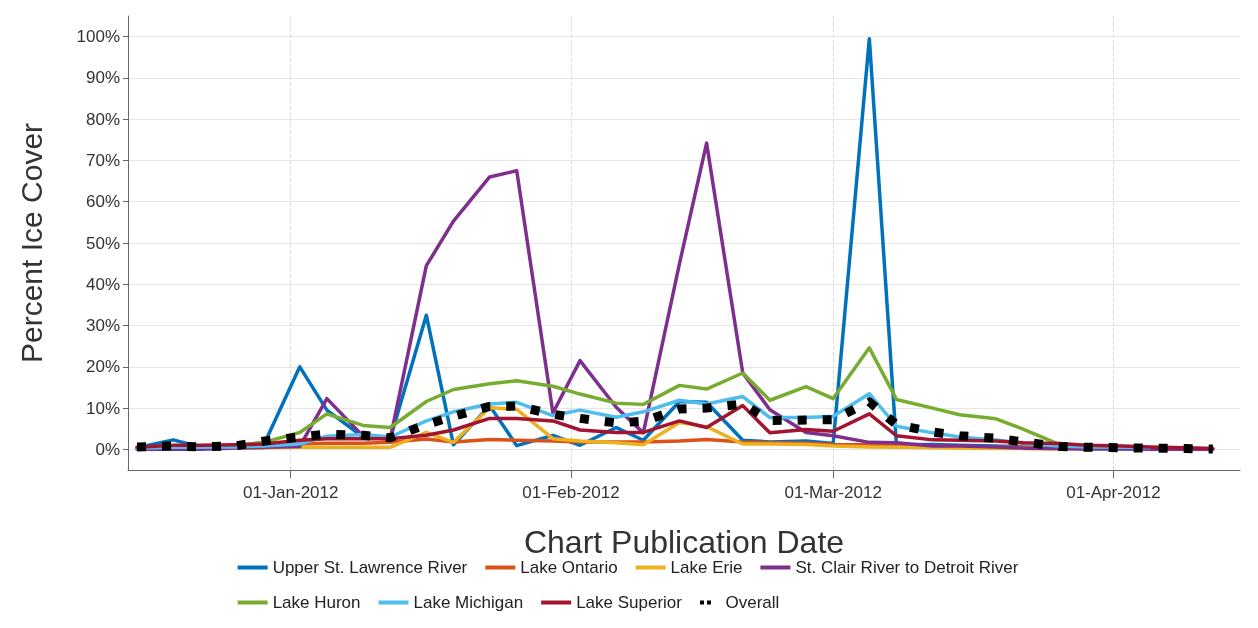 The image size is (1258, 628). What do you see at coordinates (370, 567) in the screenshot?
I see `legend-label: Upper St. Lawrence River` at bounding box center [370, 567].